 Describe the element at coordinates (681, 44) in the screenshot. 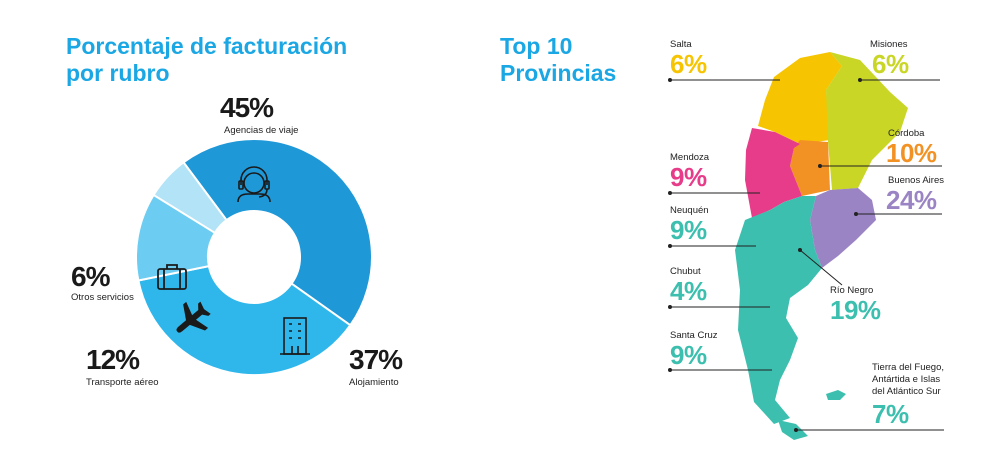

I see `prov-name-salta: Salta` at that location.